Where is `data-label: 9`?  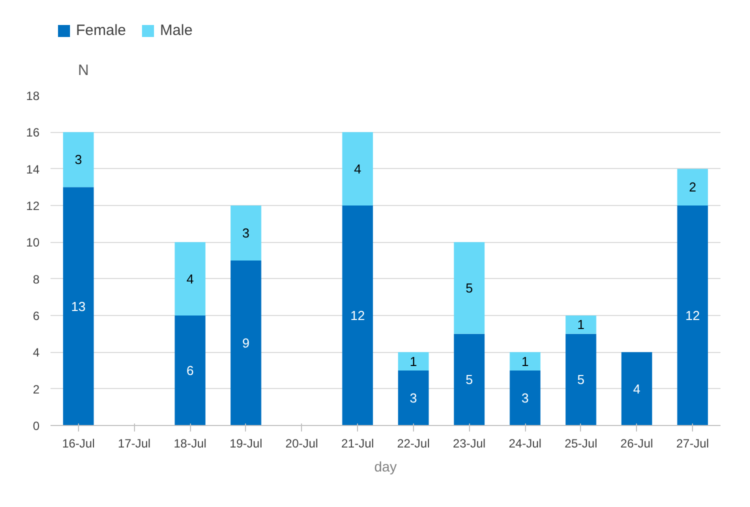
data-label: 9 is located at coordinates (246, 343).